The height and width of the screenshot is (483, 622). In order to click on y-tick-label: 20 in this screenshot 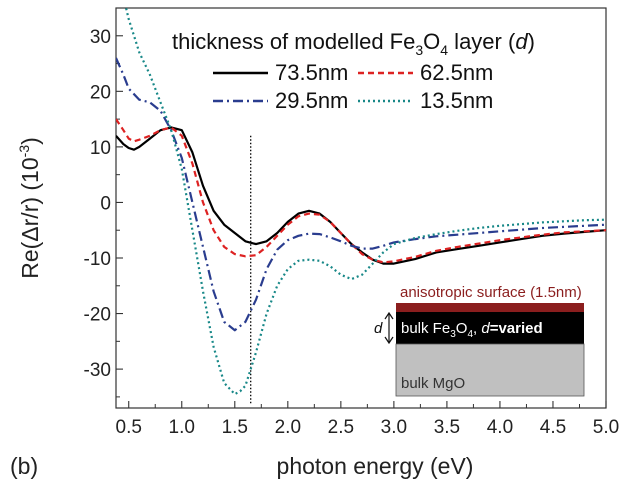, I will do `click(100, 92)`.